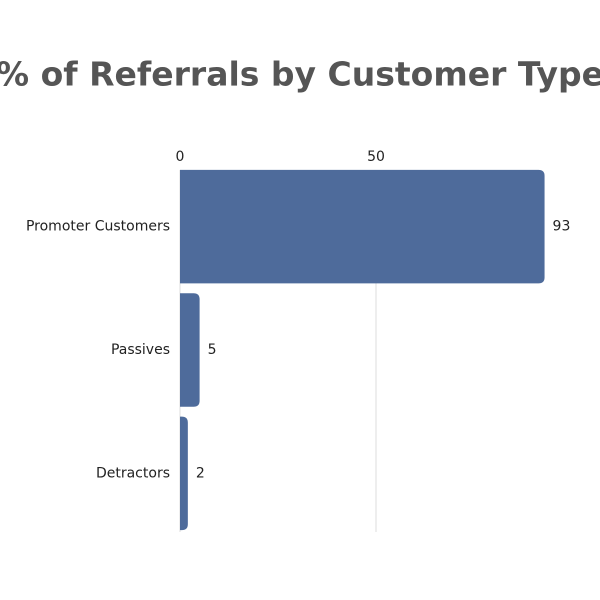 This screenshot has height=600, width=600. Describe the element at coordinates (140, 350) in the screenshot. I see `y-tick-label: Passives` at that location.